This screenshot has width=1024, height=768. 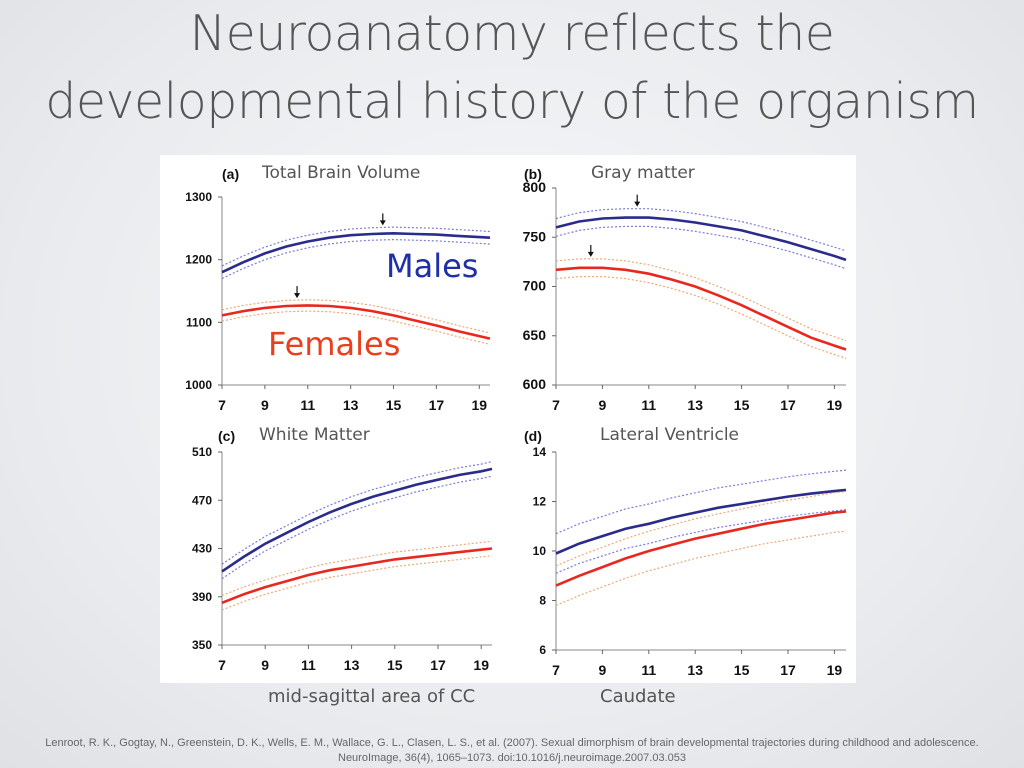 What do you see at coordinates (202, 500) in the screenshot?
I see `y-tick-label: 470` at bounding box center [202, 500].